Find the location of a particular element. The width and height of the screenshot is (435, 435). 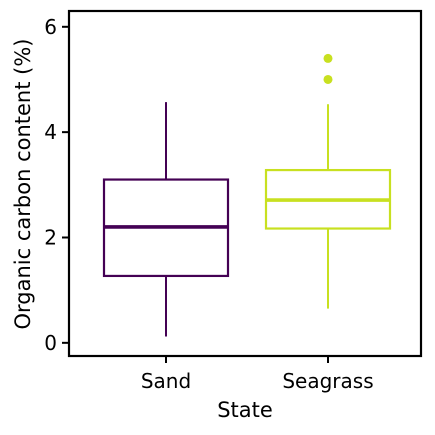

y-tick-label: 6 is located at coordinates (50, 27).